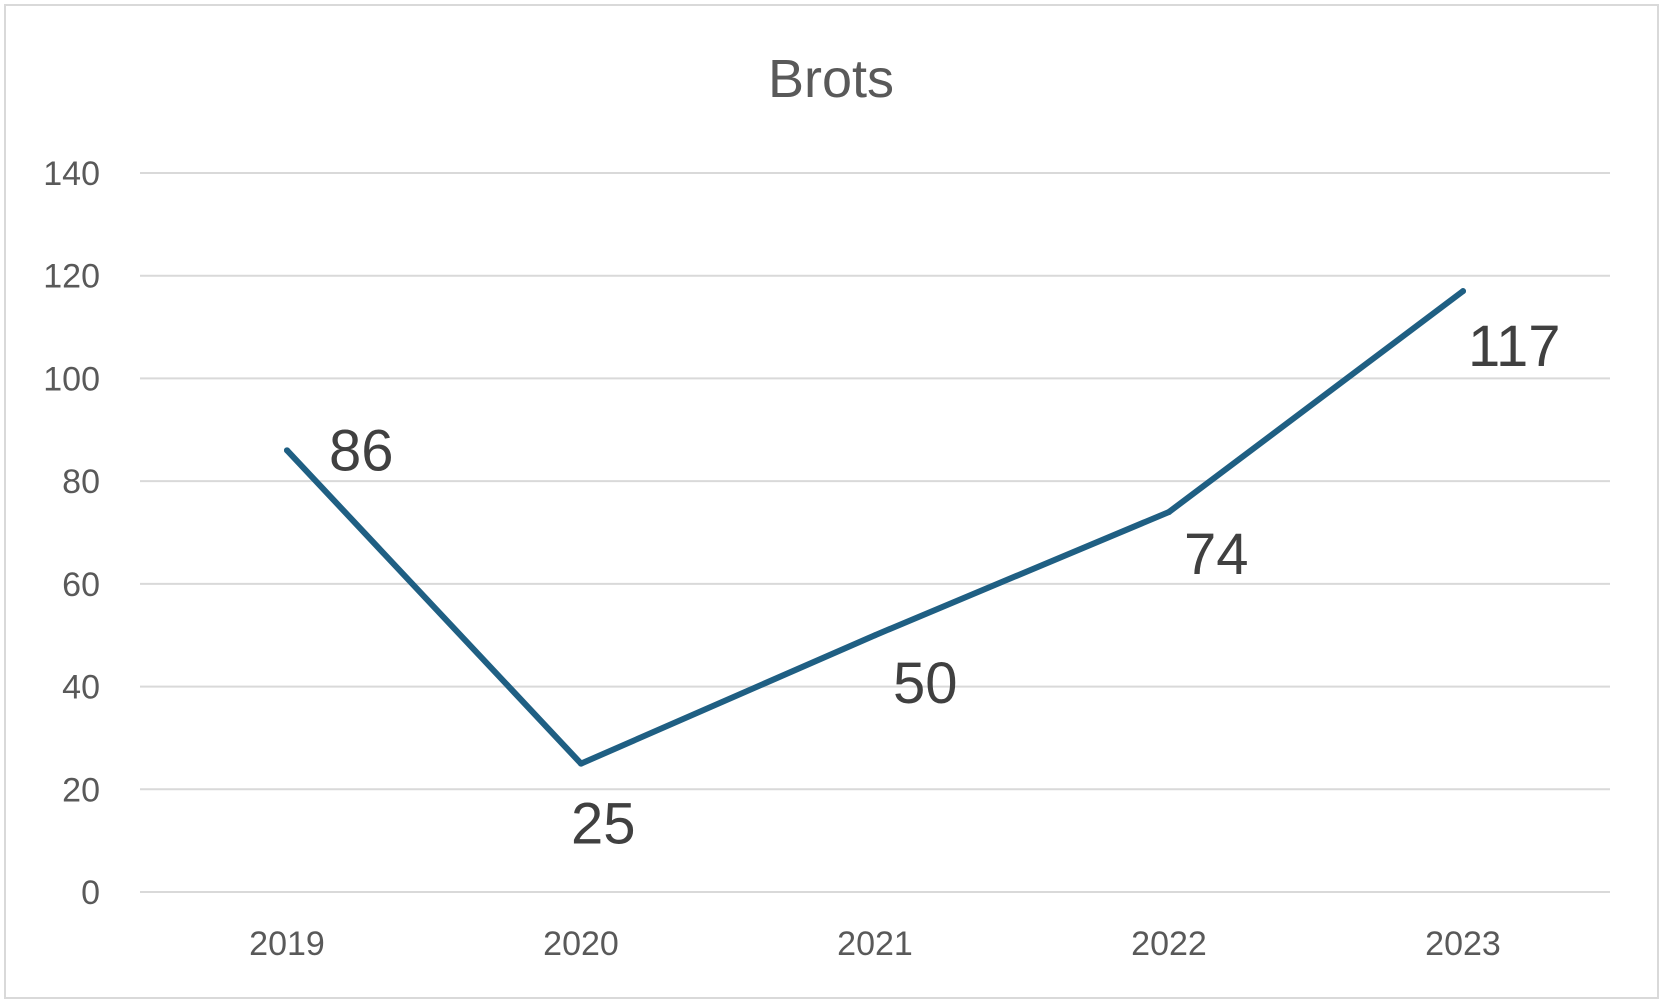 The image size is (1663, 1003). I want to click on x-tick-label: 2023, so click(1463, 944).